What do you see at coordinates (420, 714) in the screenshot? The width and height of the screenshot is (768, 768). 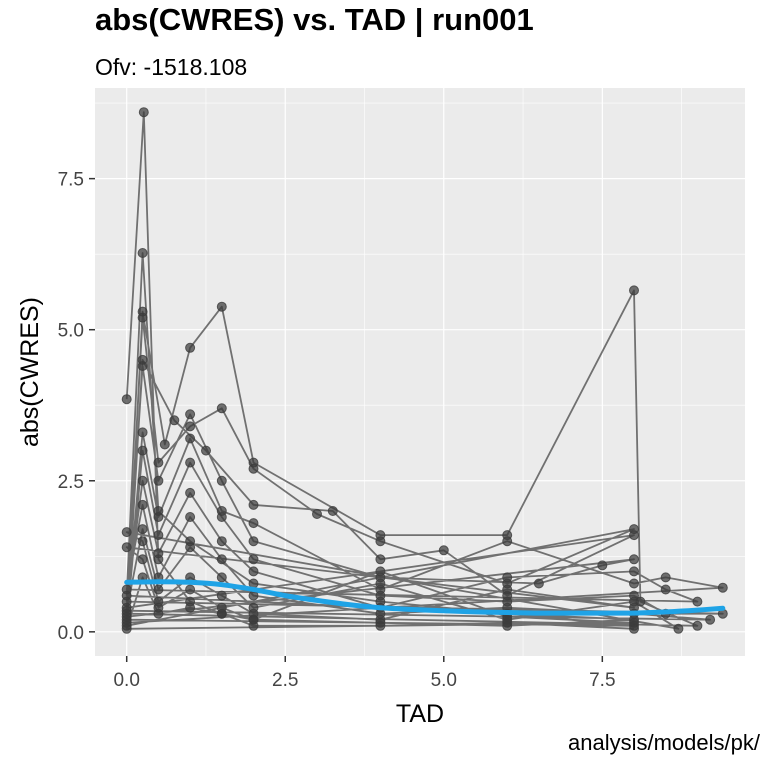 I see `x-axis-title: TAD` at bounding box center [420, 714].